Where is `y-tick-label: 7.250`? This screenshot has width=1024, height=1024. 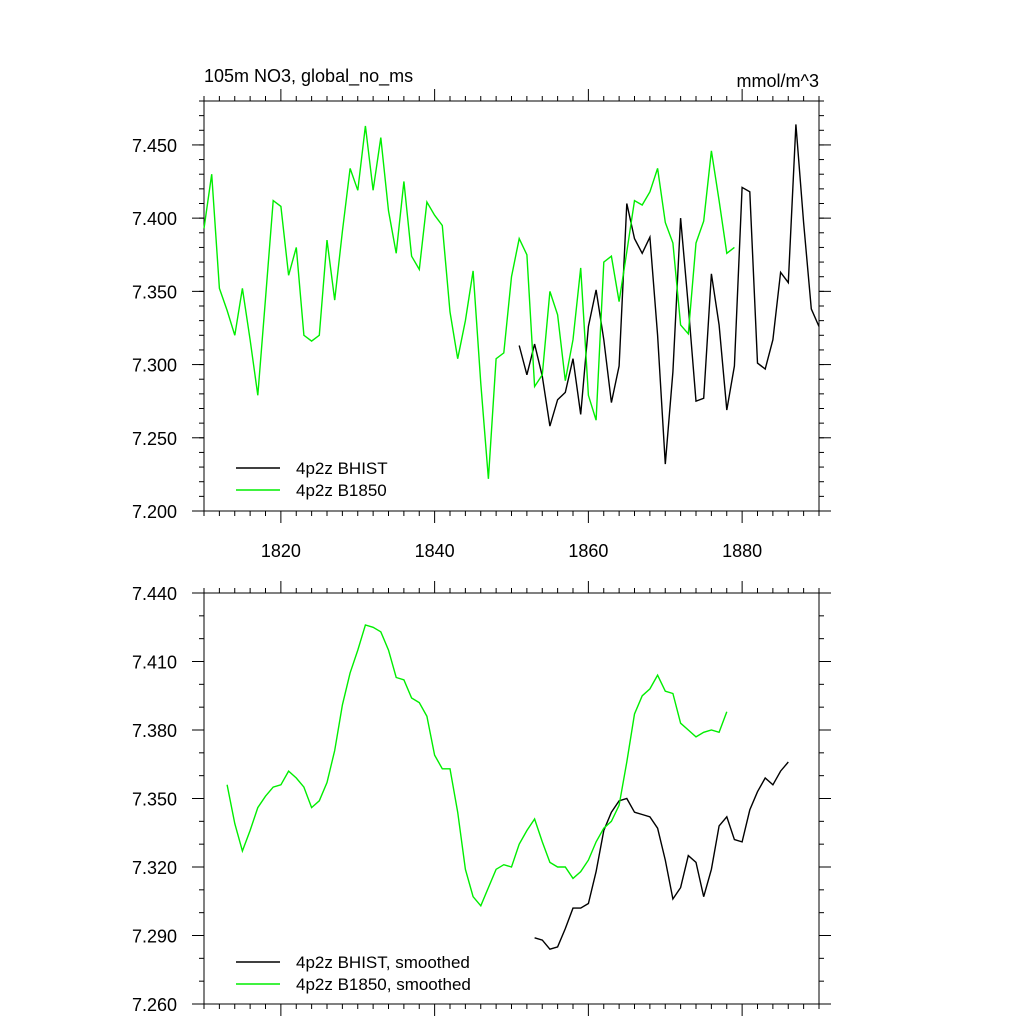
y-tick-label: 7.250 is located at coordinates (154, 439).